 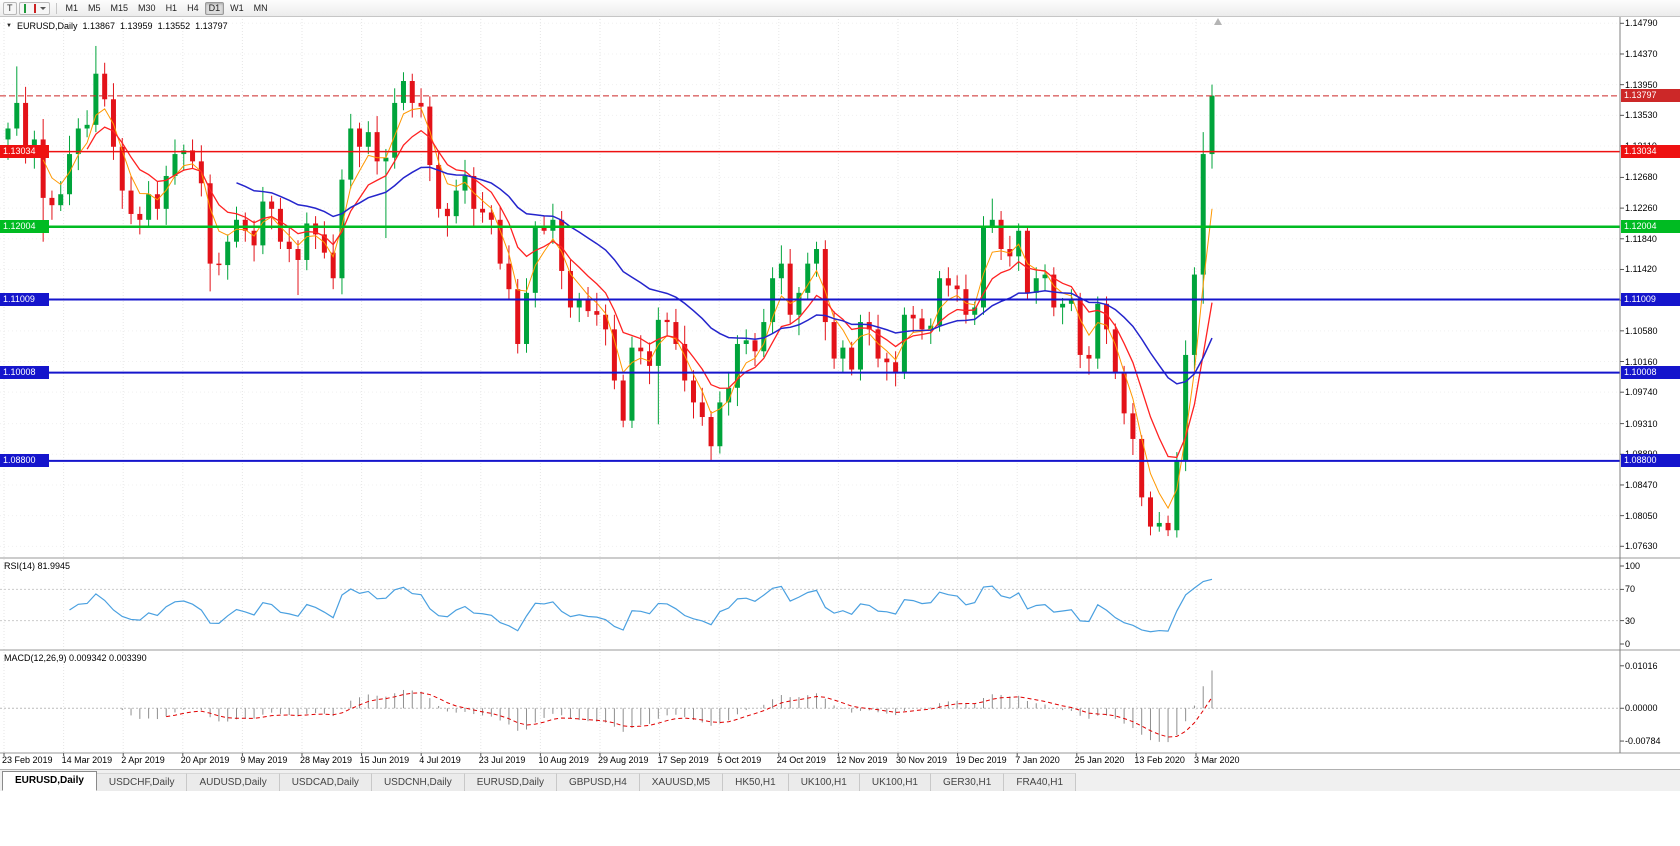 What do you see at coordinates (29, 8) in the screenshot?
I see `candlestick-chart-icon` at bounding box center [29, 8].